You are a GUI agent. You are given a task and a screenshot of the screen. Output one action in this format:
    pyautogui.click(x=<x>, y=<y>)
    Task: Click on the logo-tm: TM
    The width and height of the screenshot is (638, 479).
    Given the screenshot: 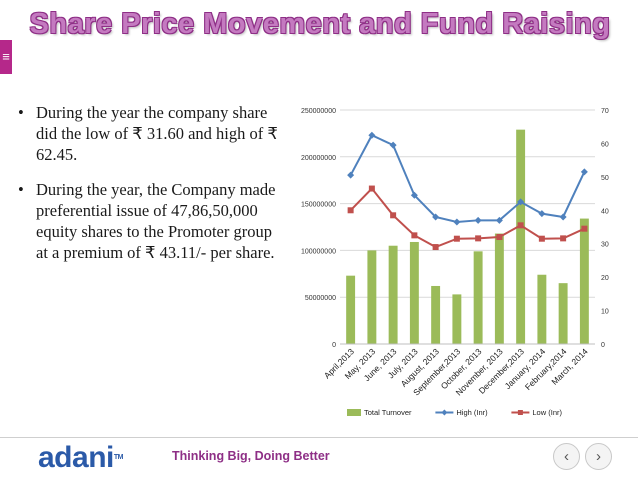 What is the action you would take?
    pyautogui.click(x=118, y=457)
    